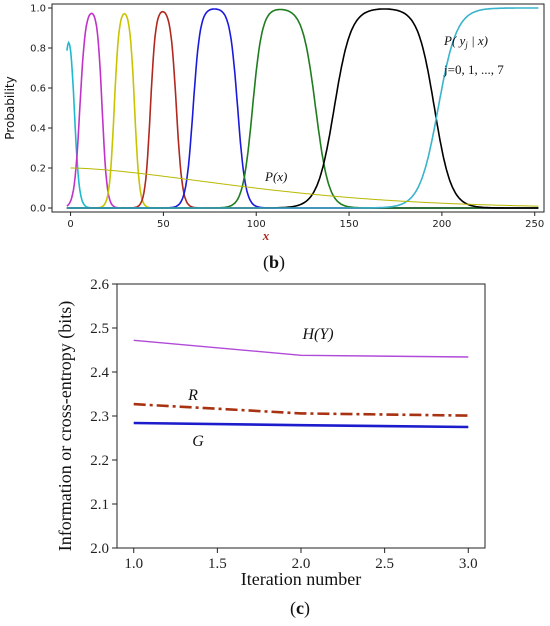 This screenshot has width=550, height=626. Describe the element at coordinates (38, 9) in the screenshot. I see `probability-y-tick-label: 1.0` at that location.